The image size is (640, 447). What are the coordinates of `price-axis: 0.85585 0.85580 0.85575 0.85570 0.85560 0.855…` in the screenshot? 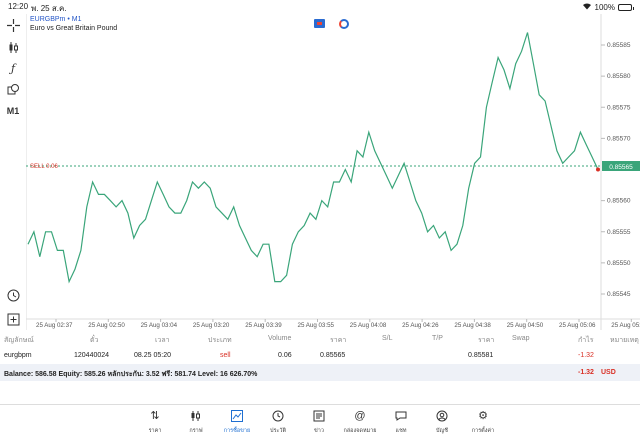 It's located at (616, 170).